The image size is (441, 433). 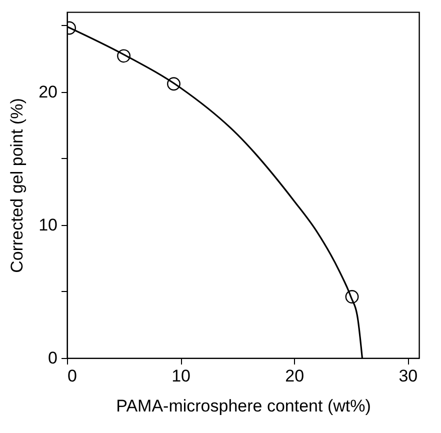 What do you see at coordinates (48, 92) in the screenshot?
I see `y-tick-label: 20` at bounding box center [48, 92].